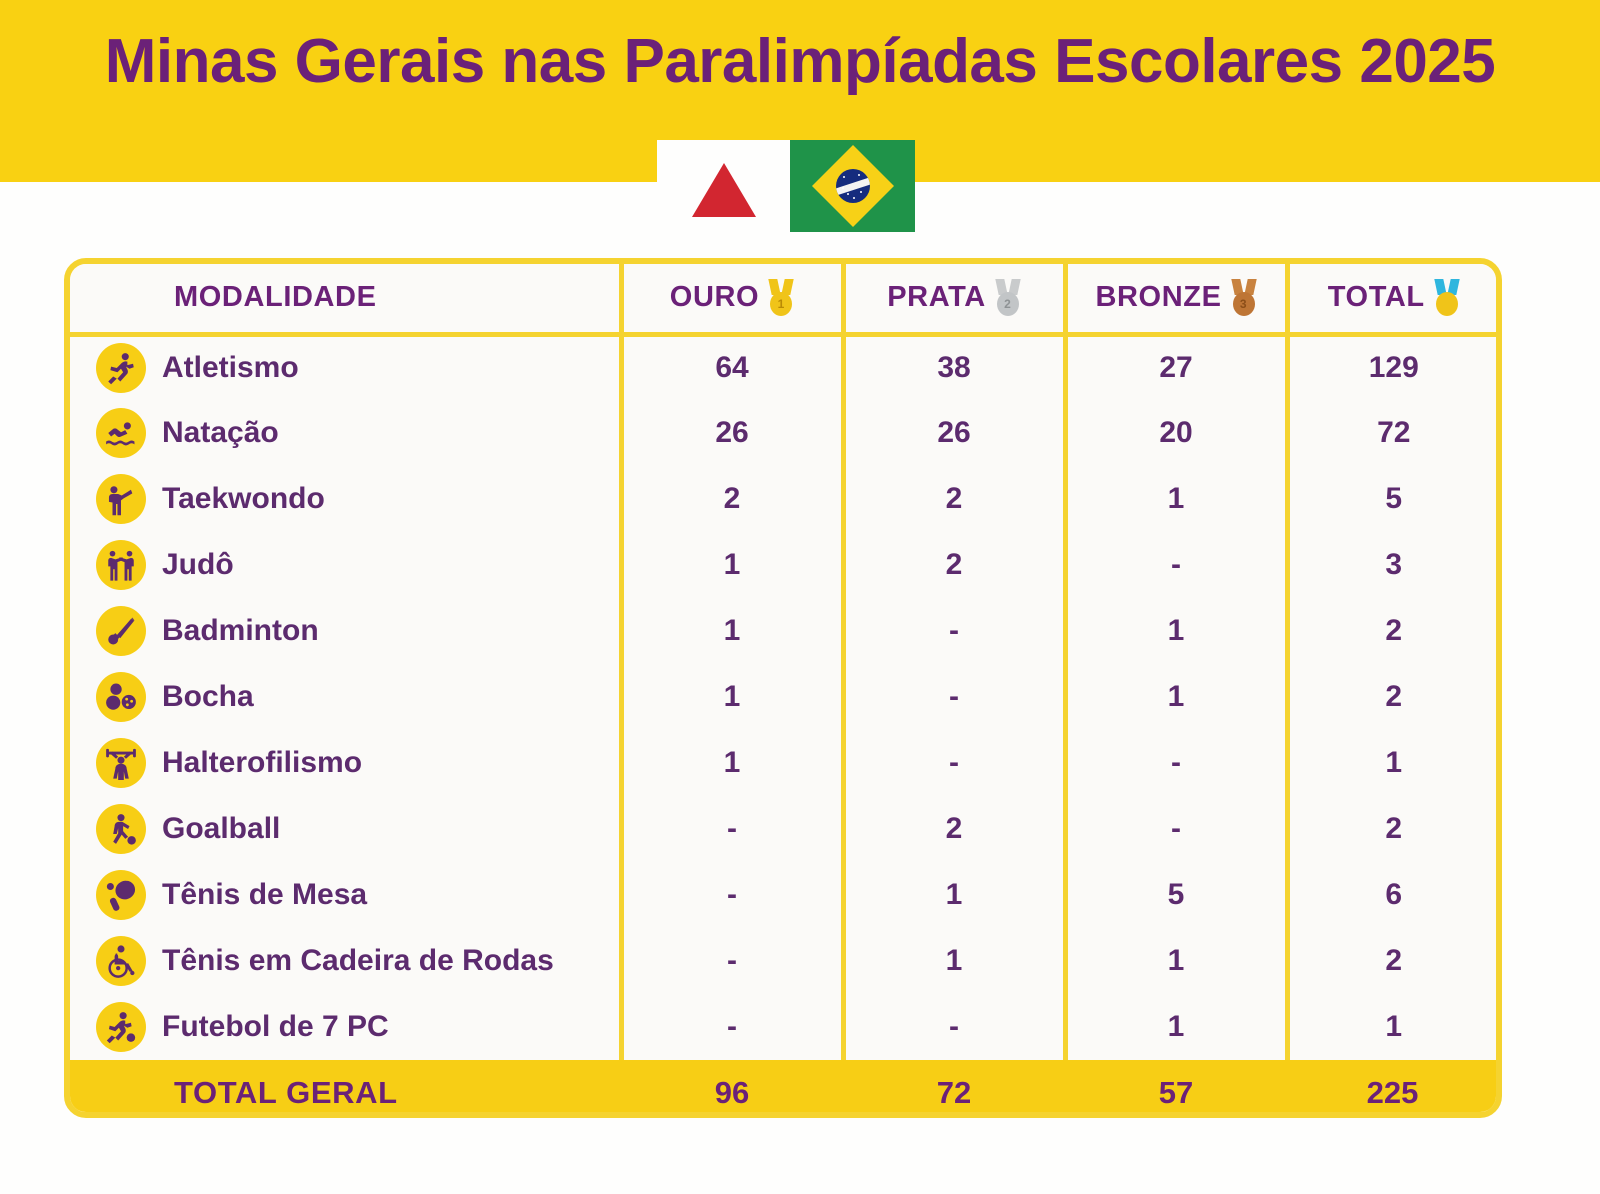  What do you see at coordinates (208, 696) in the screenshot?
I see `modality-label: Bocha` at bounding box center [208, 696].